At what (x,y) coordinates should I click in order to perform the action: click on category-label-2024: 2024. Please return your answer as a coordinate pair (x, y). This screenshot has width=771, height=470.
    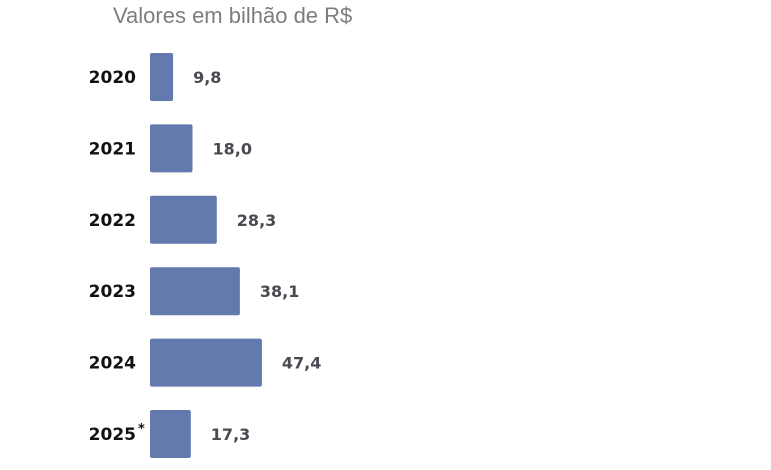
    Looking at the image, I should click on (112, 364).